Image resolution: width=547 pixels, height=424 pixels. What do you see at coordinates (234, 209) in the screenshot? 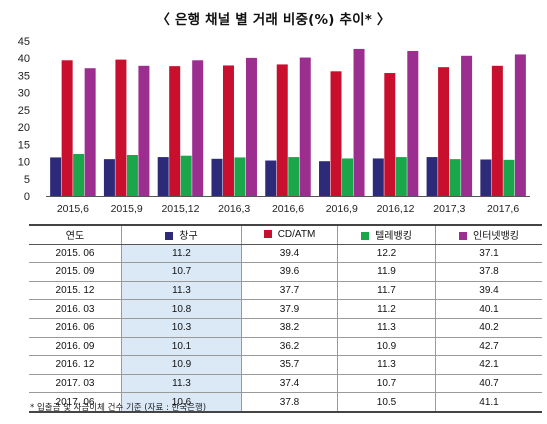
I see `x-tick-label: 2016,3` at bounding box center [234, 209].